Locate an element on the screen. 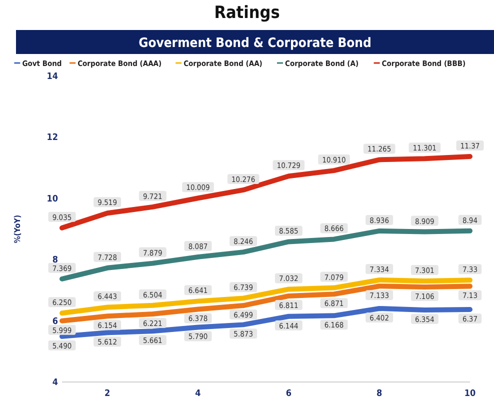 This screenshot has width=494, height=418. chart-title: Goverment Bond & Corporate Bond is located at coordinates (255, 43).